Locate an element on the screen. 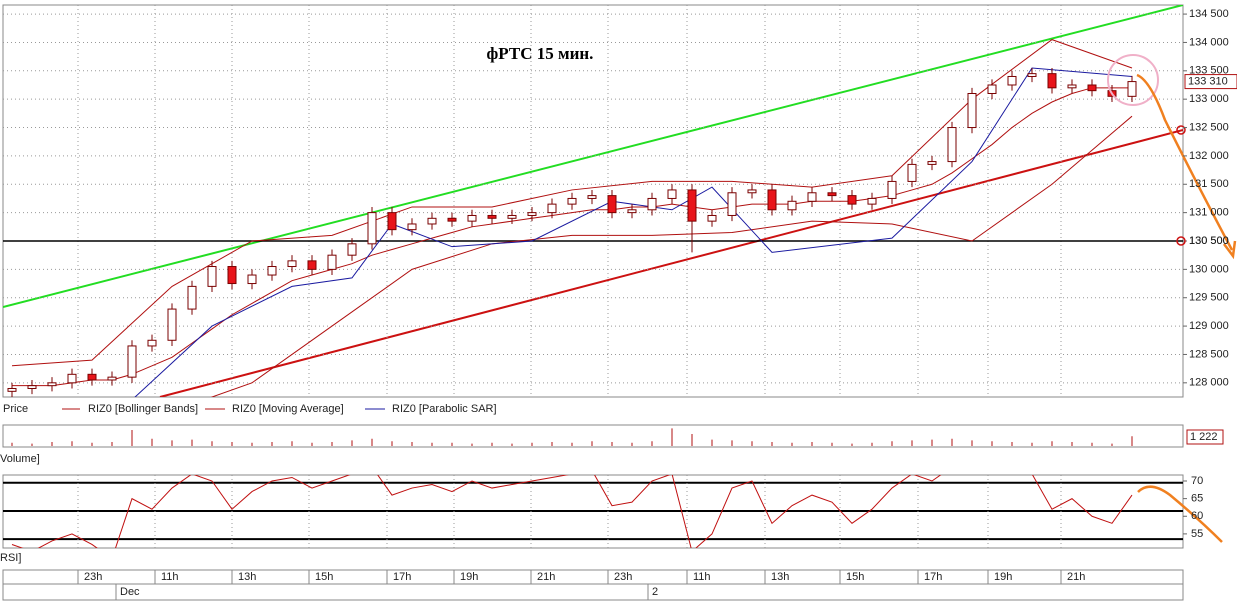  time-label: 11h is located at coordinates (170, 577).